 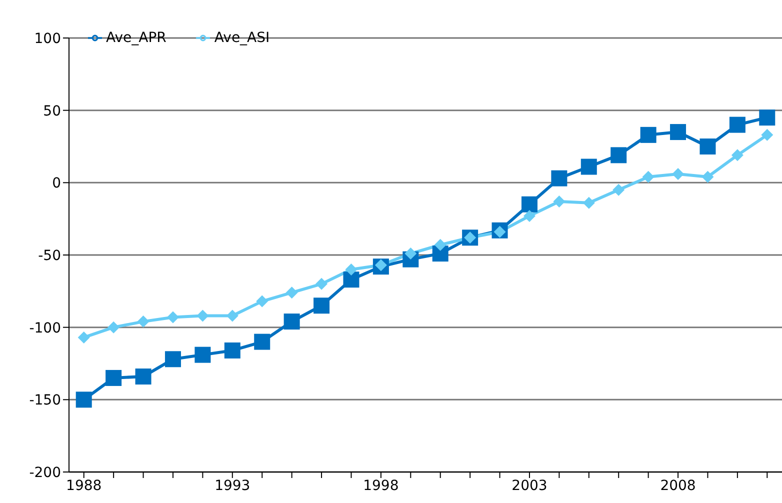 What do you see at coordinates (242, 38) in the screenshot?
I see `legend-label: Ave_ASI` at bounding box center [242, 38].